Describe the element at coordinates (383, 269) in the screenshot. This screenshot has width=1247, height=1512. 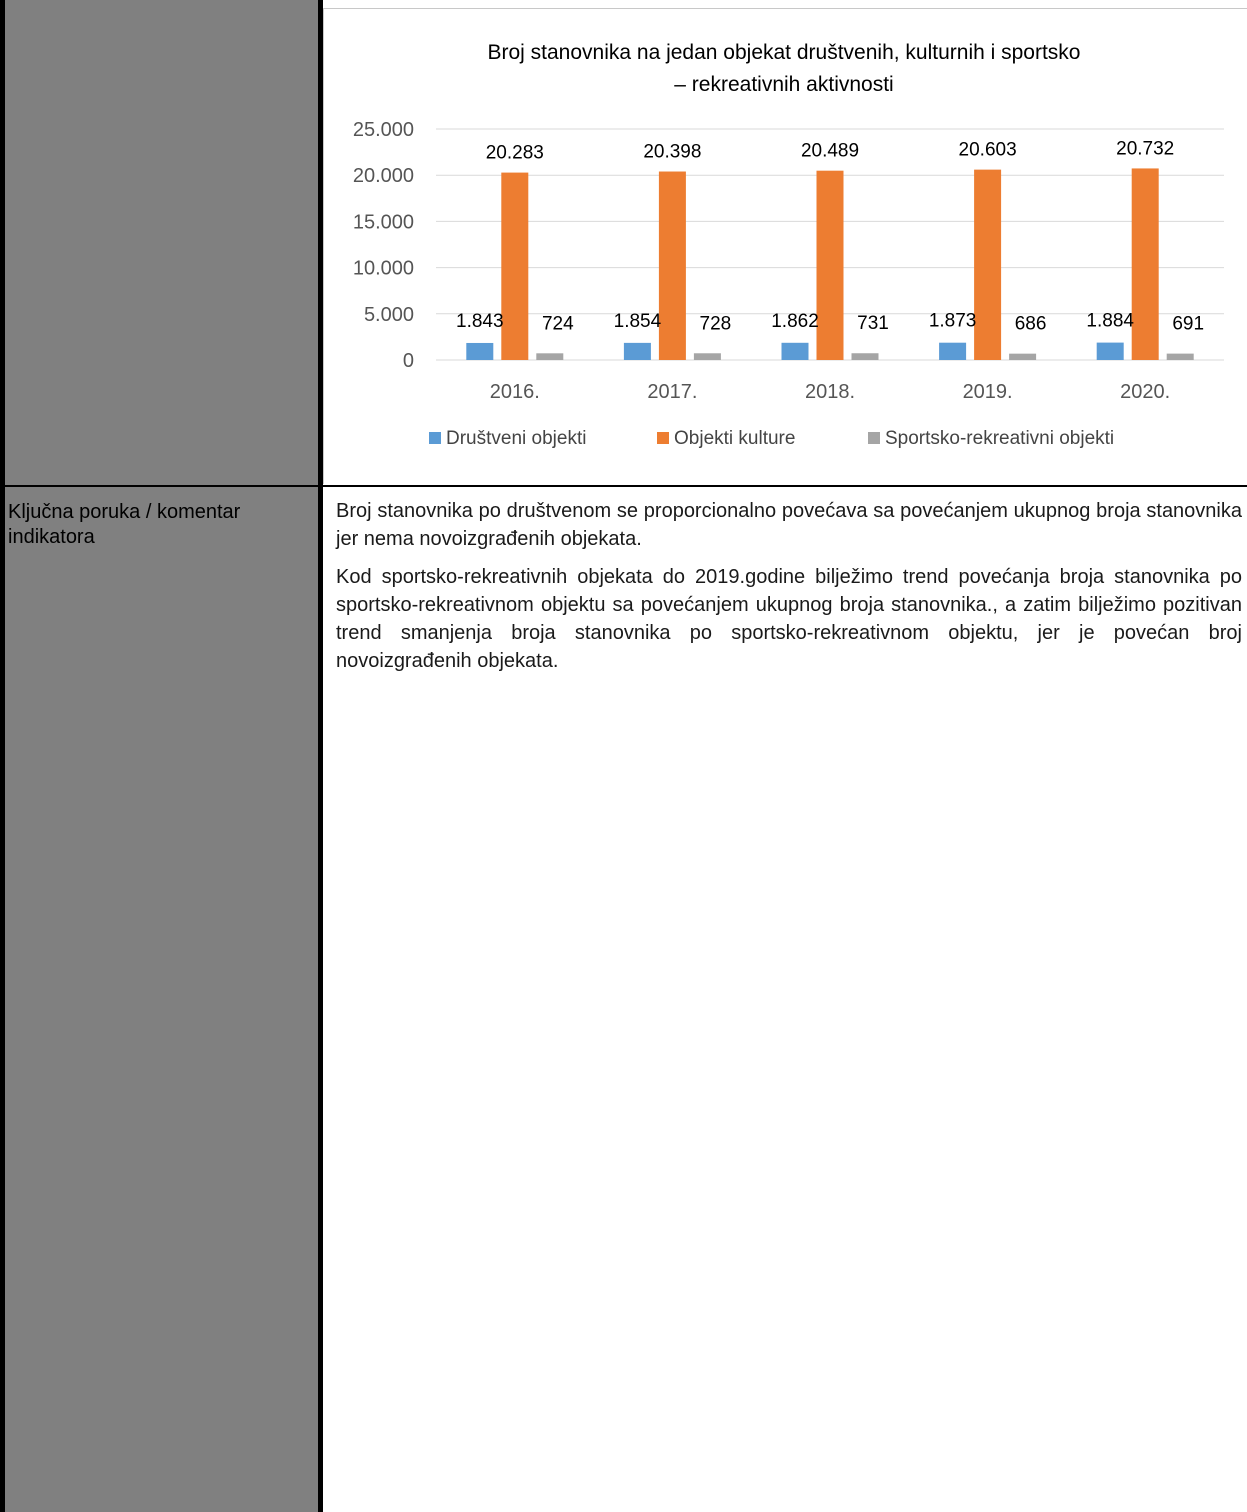
I see `y-tick-label: 10.000` at that location.